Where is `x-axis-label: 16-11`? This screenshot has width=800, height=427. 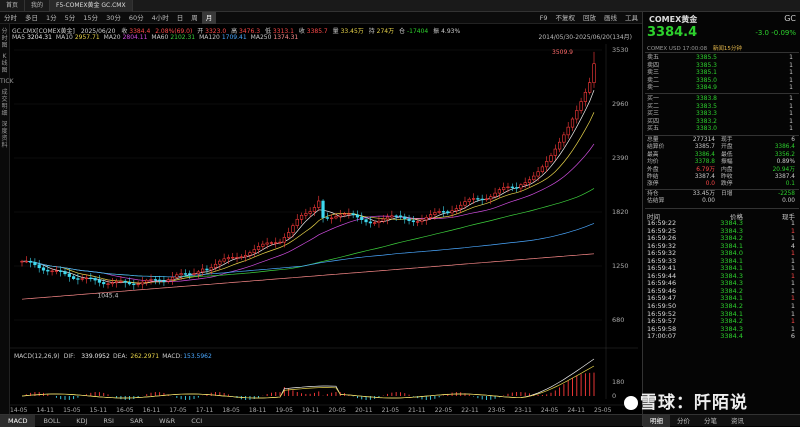
x-axis-label: 16-11 is located at coordinates (152, 410).